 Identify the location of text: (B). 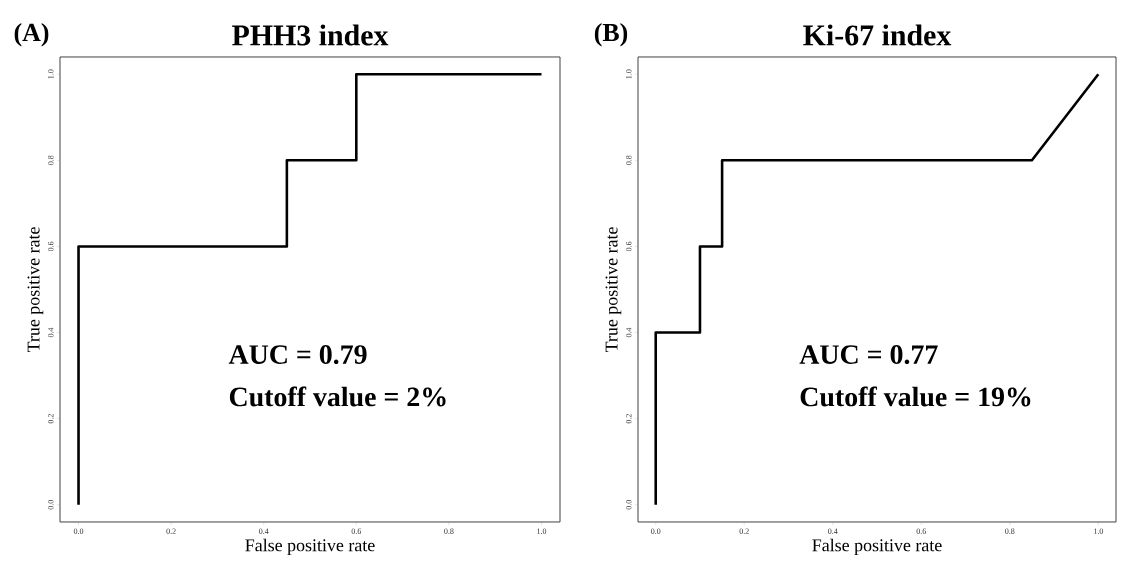
(611, 35).